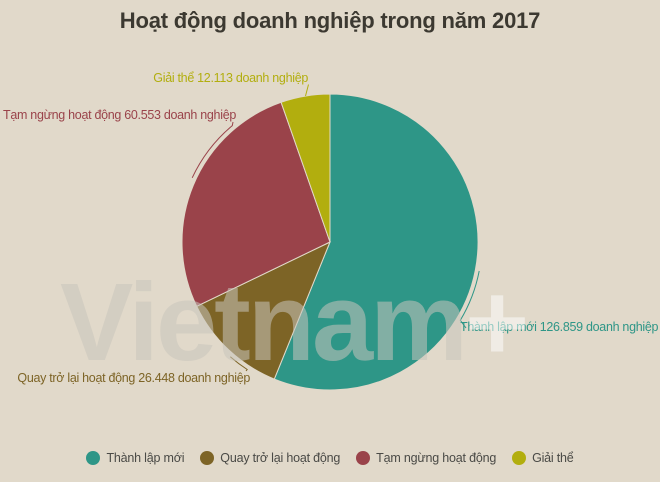  I want to click on legend-item-quay-tro-lai: Quay trở lại hoạt động, so click(270, 458).